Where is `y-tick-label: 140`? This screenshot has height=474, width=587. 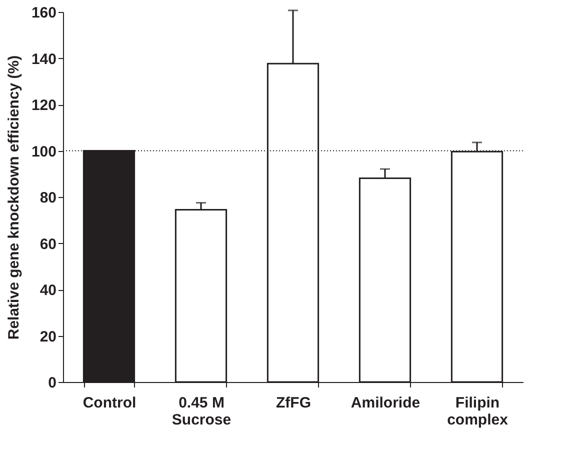
y-tick-label: 140 is located at coordinates (43, 59).